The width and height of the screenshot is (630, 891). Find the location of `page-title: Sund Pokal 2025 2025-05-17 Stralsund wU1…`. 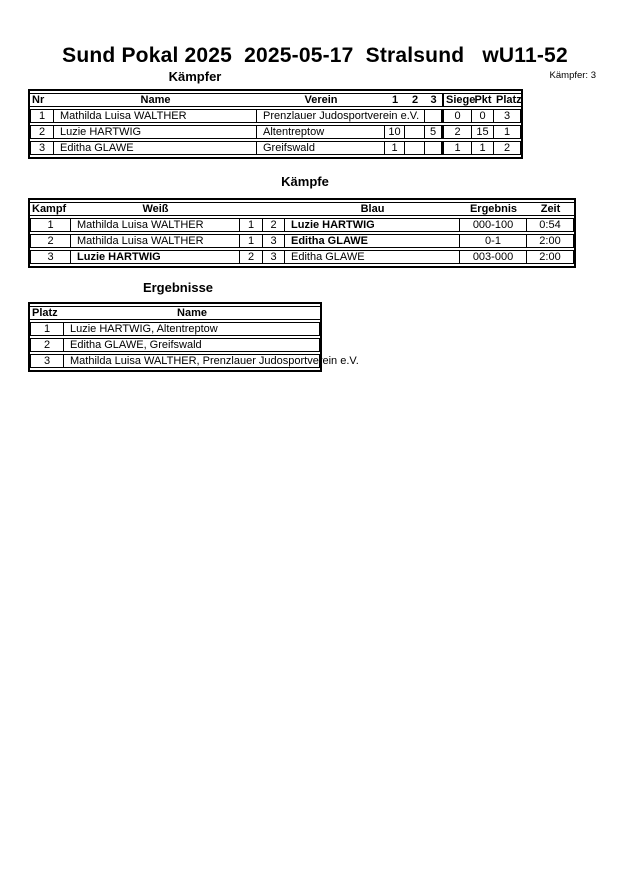

page-title: Sund Pokal 2025 2025-05-17 Stralsund wU1… is located at coordinates (315, 55).